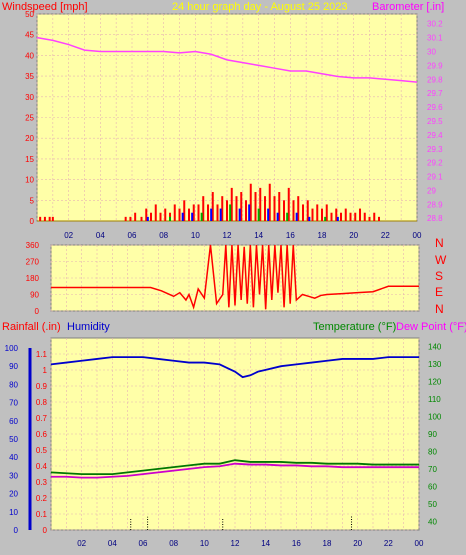 The width and height of the screenshot is (466, 555). Describe the element at coordinates (33, 262) in the screenshot. I see `direction-tick-label: 270` at that location.